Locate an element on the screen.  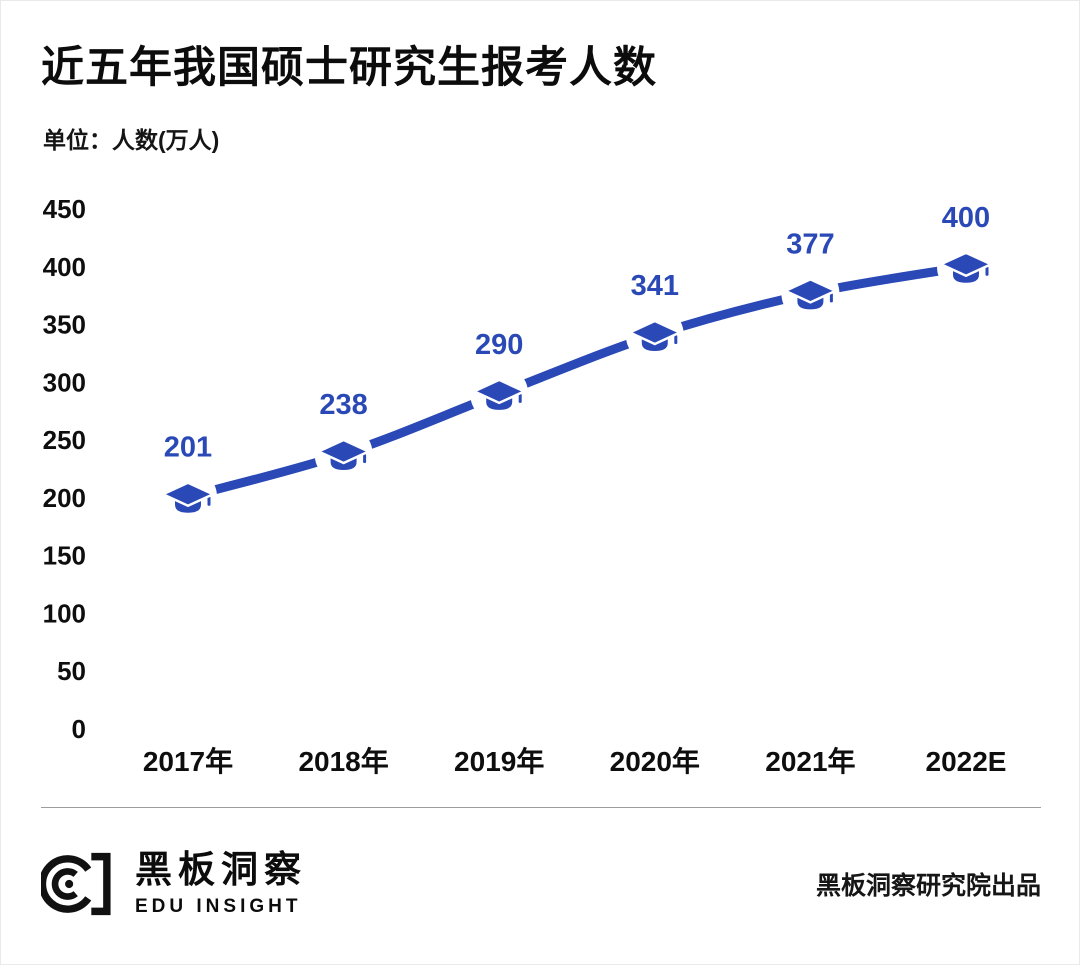
y-tick-label: 50 is located at coordinates (71, 671).